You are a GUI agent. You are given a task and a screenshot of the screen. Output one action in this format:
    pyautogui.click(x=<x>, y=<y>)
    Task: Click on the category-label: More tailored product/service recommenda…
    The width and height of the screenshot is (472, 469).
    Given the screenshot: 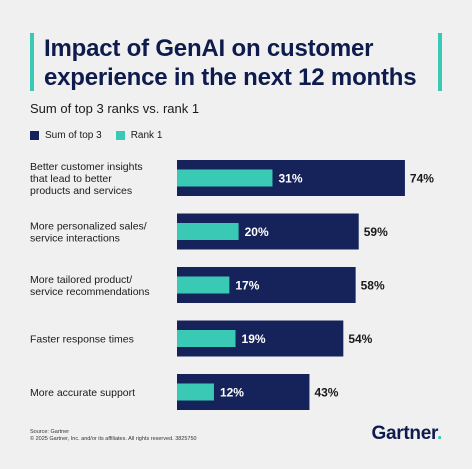 What is the action you would take?
    pyautogui.click(x=90, y=286)
    